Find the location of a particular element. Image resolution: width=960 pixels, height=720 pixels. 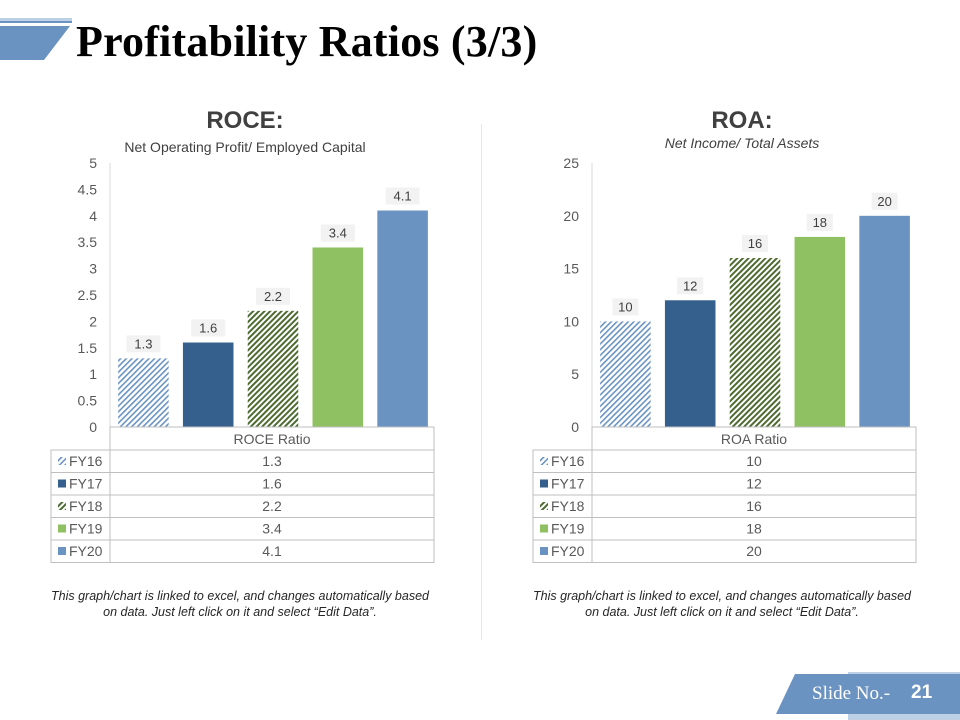

roce-table-value: 1.6 is located at coordinates (272, 484).